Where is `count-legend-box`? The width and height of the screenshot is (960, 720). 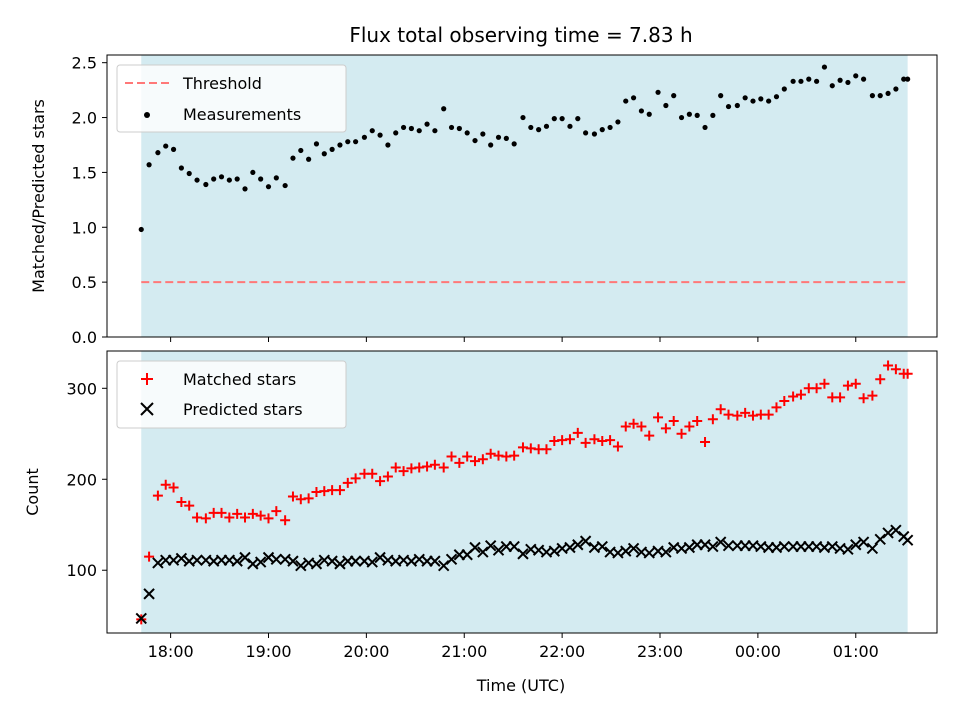
count-legend-box is located at coordinates (231, 394).